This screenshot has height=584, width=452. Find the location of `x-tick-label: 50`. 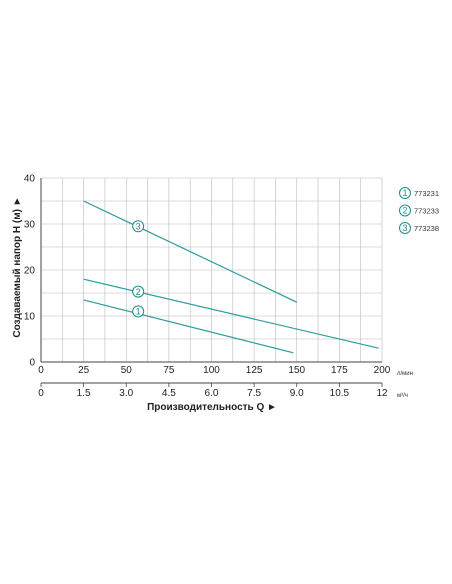

x-tick-label: 50 is located at coordinates (127, 370).